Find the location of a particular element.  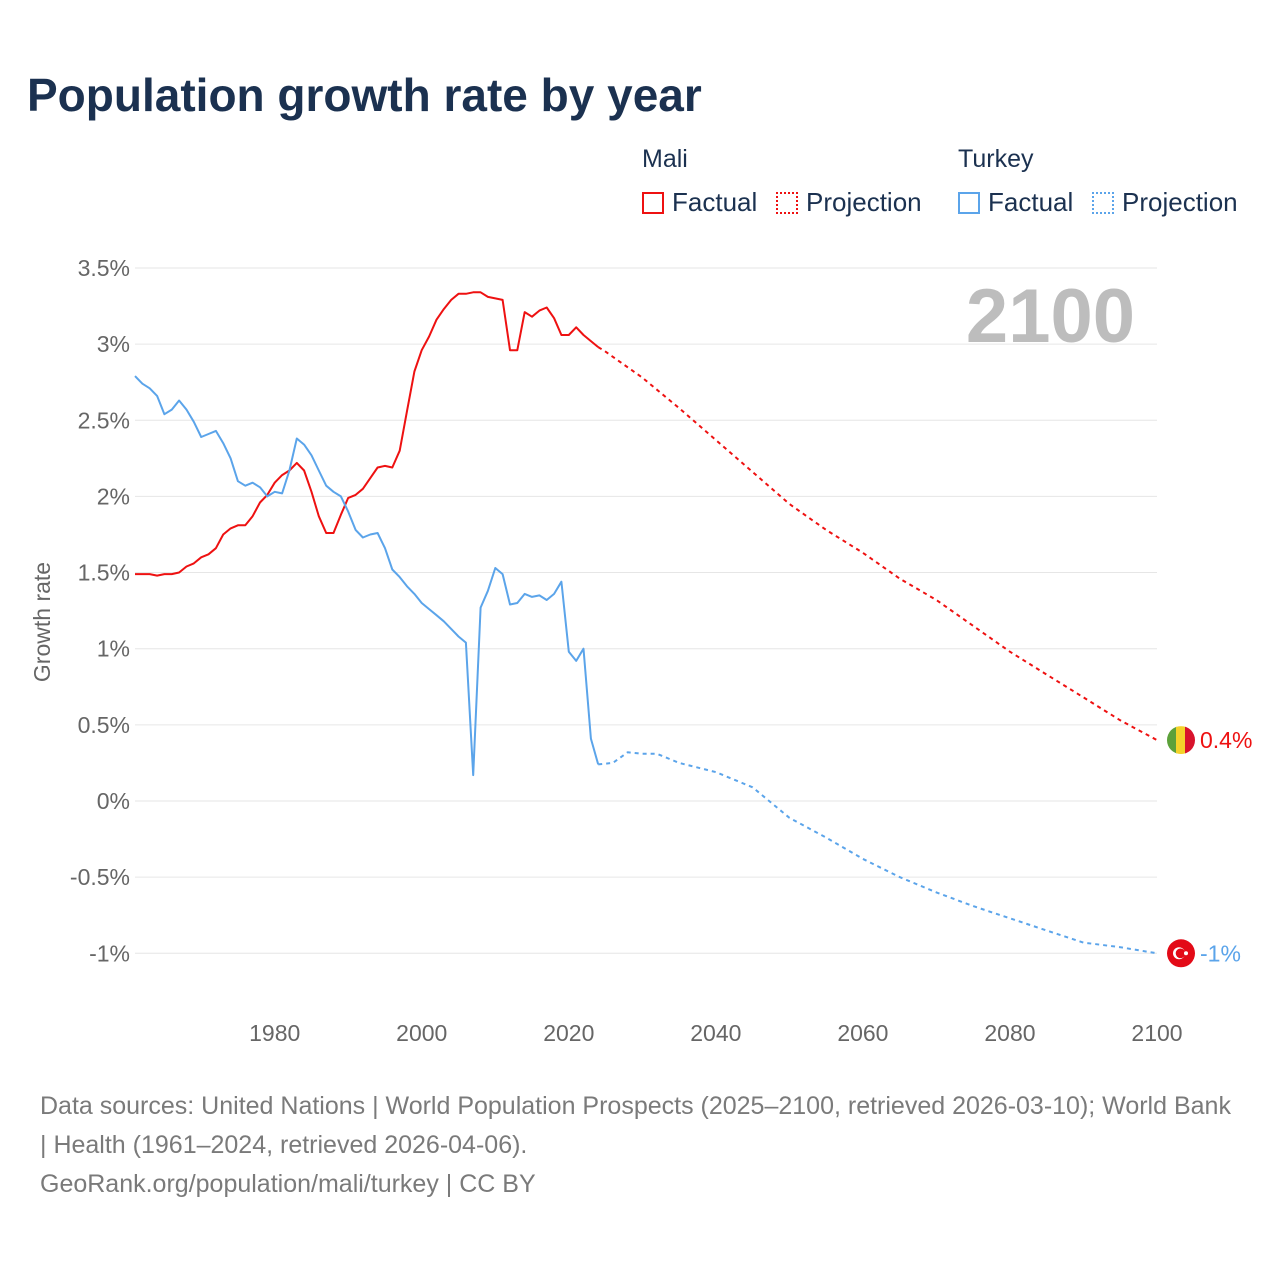

turkey-projection-line is located at coordinates (878, 853).